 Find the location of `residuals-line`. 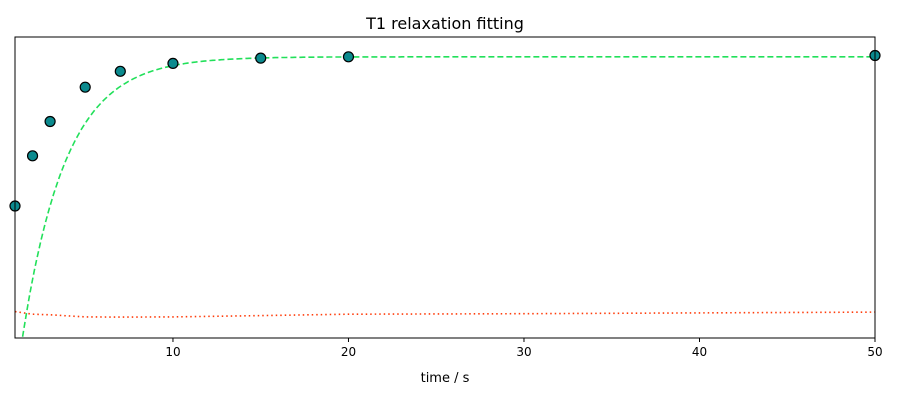

residuals-line is located at coordinates (445, 314).